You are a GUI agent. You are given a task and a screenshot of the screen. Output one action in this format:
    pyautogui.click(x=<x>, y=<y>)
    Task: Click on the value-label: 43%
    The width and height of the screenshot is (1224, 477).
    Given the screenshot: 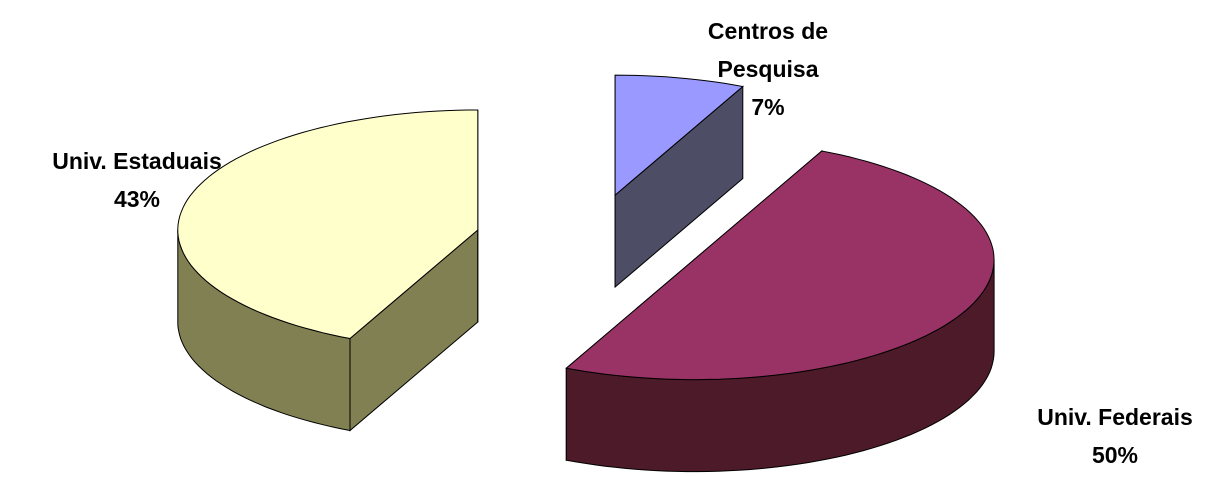 What is the action you would take?
    pyautogui.click(x=137, y=199)
    